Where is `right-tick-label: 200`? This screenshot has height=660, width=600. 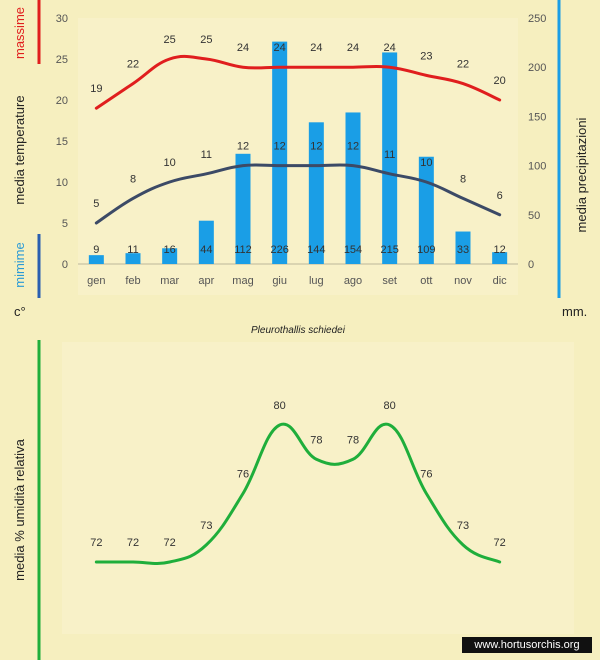
right-tick-label: 200 is located at coordinates (537, 68).